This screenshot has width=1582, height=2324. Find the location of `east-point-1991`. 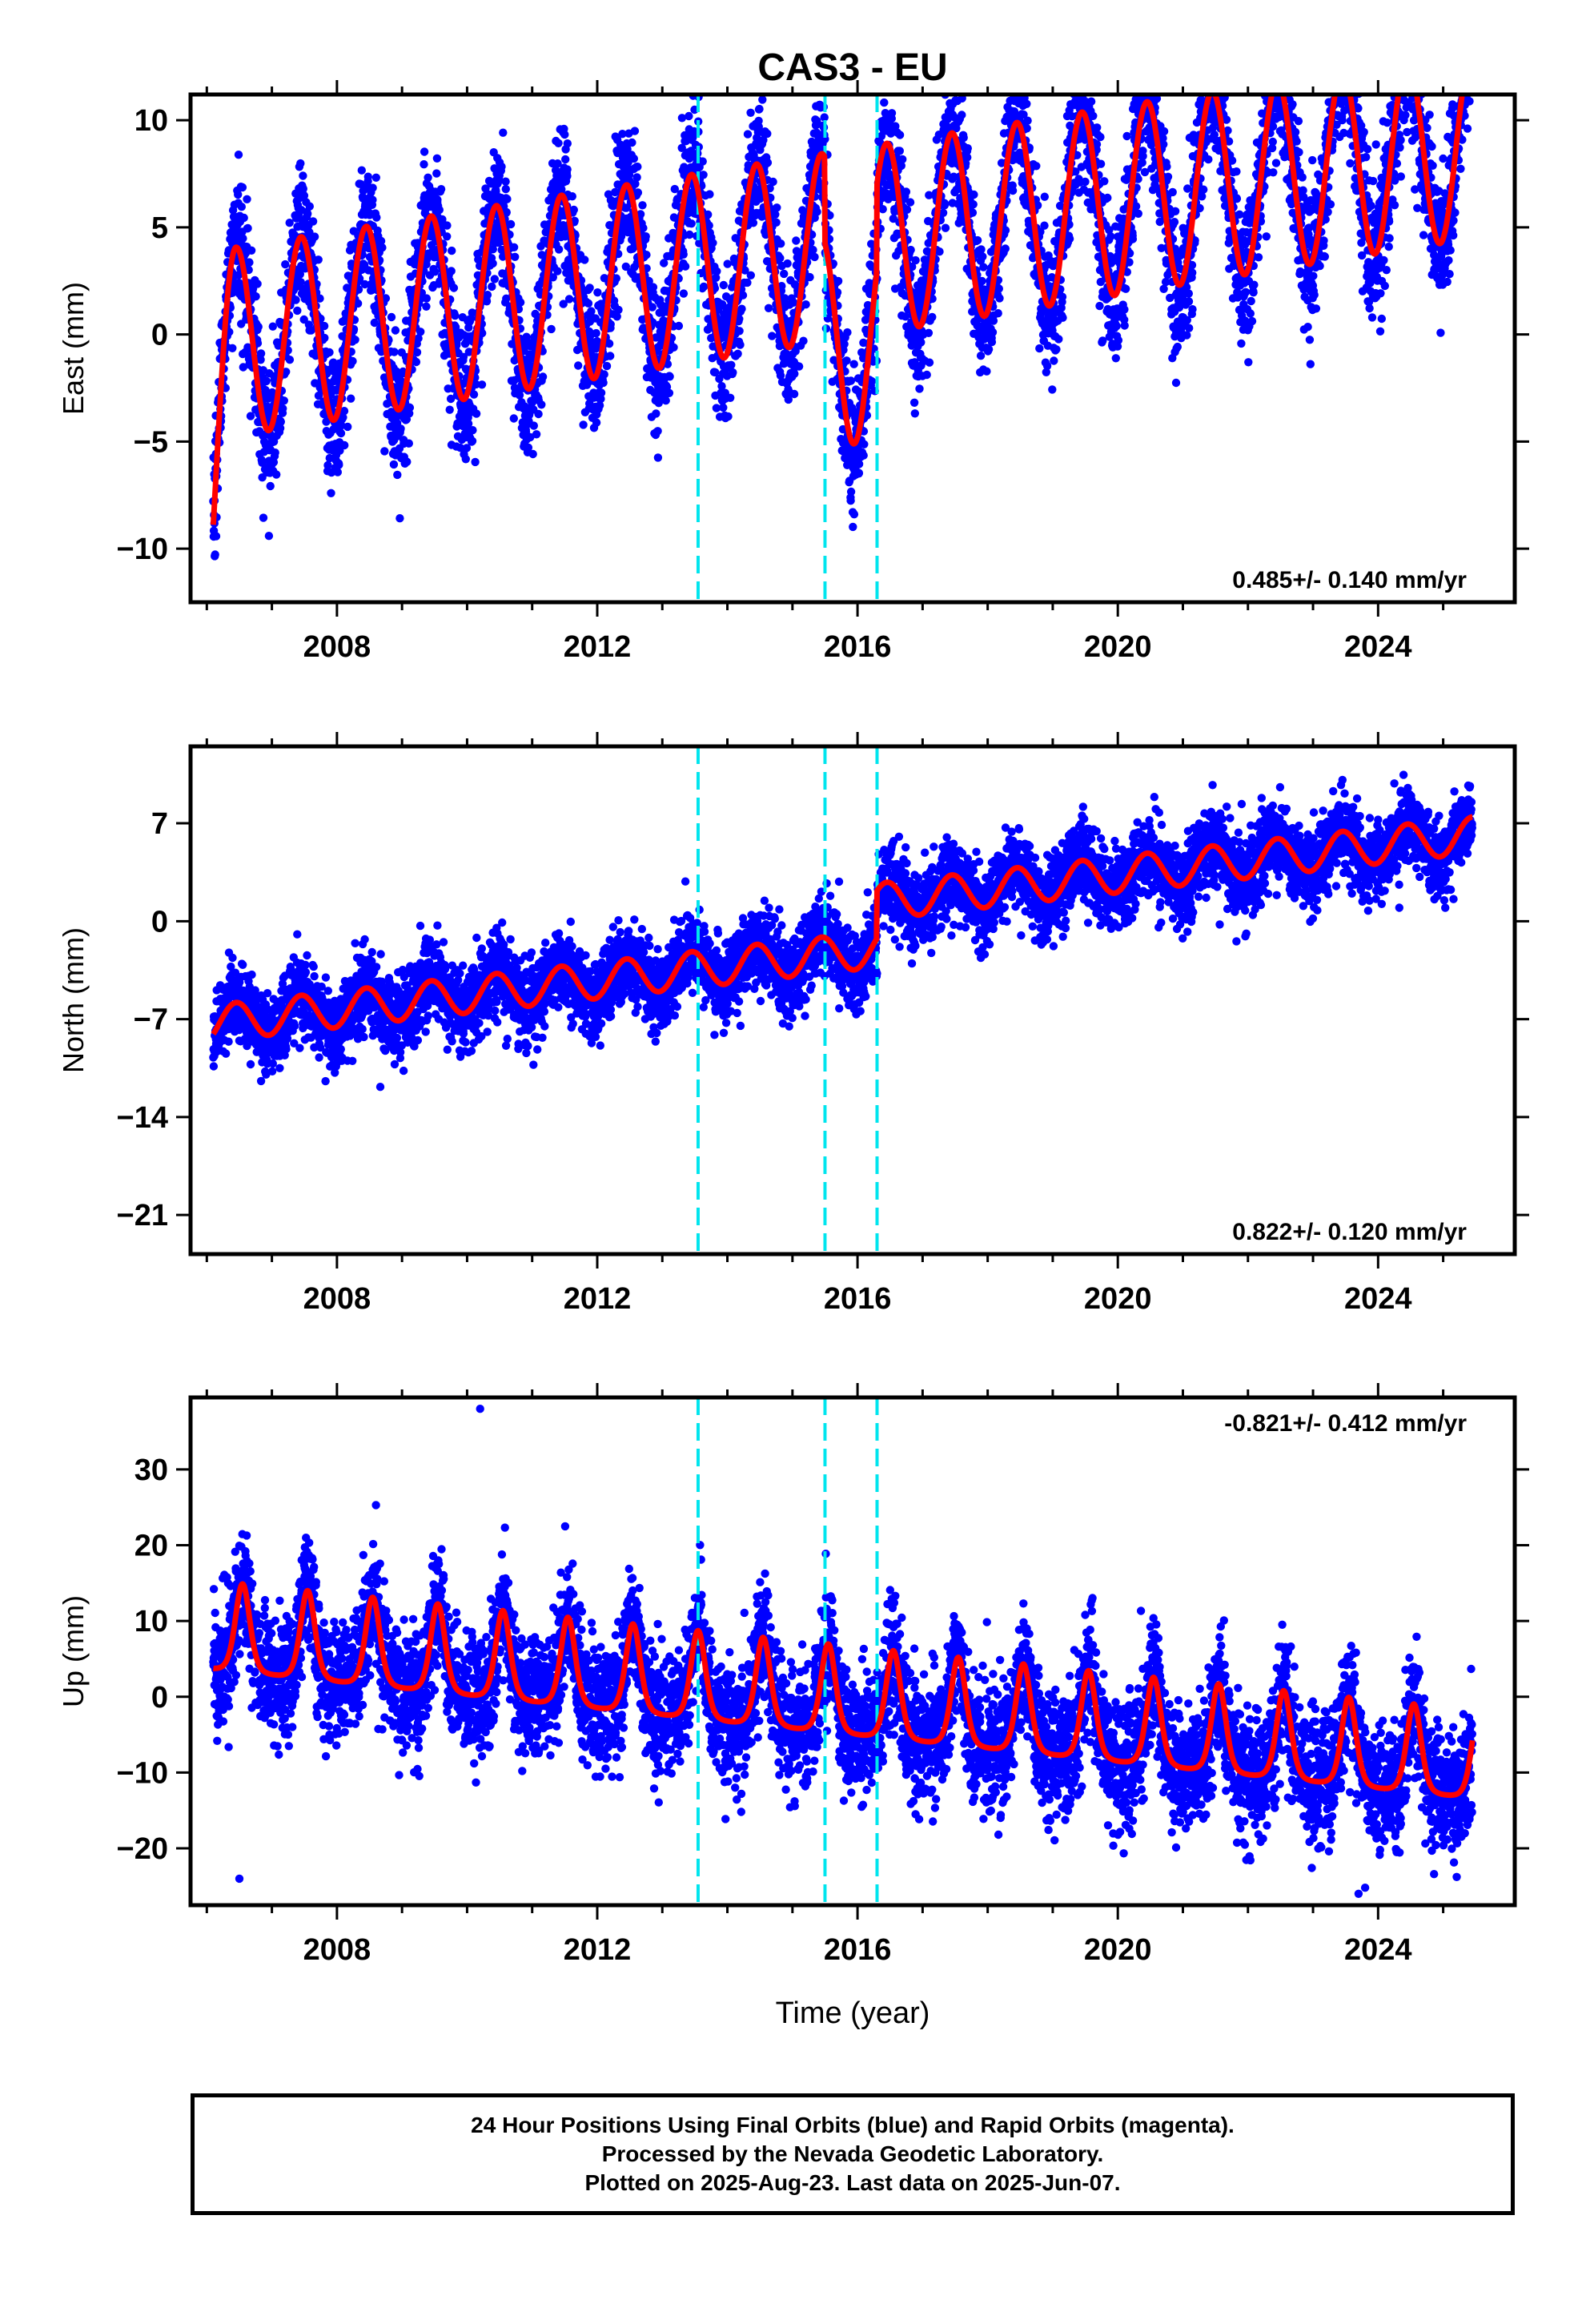

east-point-1991 is located at coordinates (578, 366).